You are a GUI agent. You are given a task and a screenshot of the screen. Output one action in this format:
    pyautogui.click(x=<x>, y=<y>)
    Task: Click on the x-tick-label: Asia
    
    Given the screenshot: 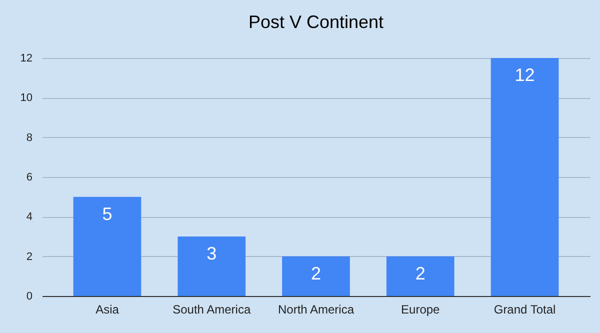 What is the action you would take?
    pyautogui.click(x=108, y=309)
    